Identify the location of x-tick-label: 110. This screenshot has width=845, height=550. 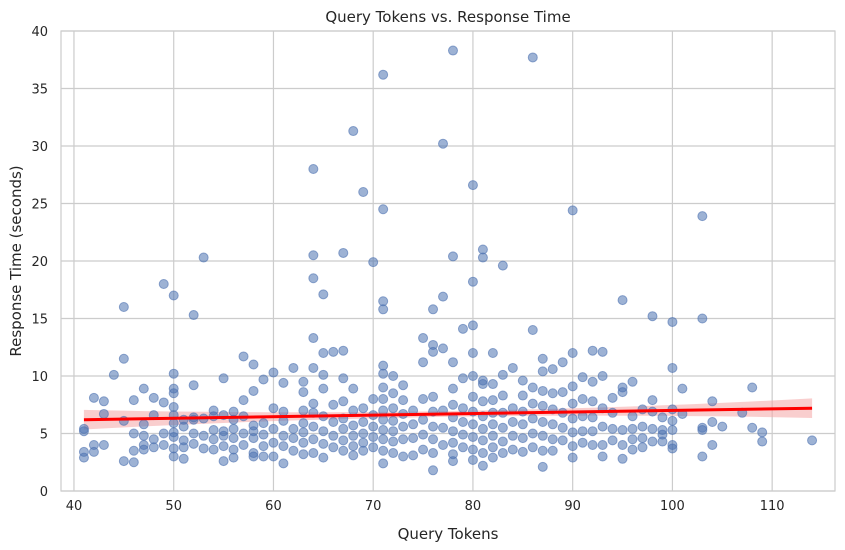
(772, 506).